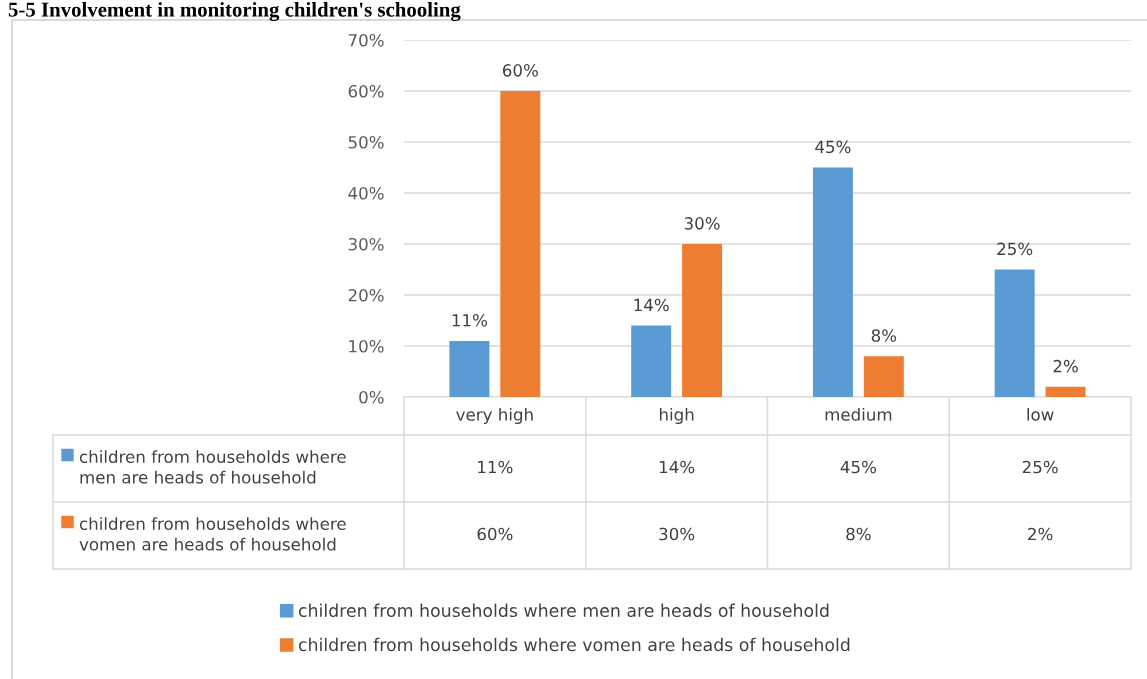  What do you see at coordinates (574, 644) in the screenshot?
I see `text: children from households where vomen are heads of household` at bounding box center [574, 644].